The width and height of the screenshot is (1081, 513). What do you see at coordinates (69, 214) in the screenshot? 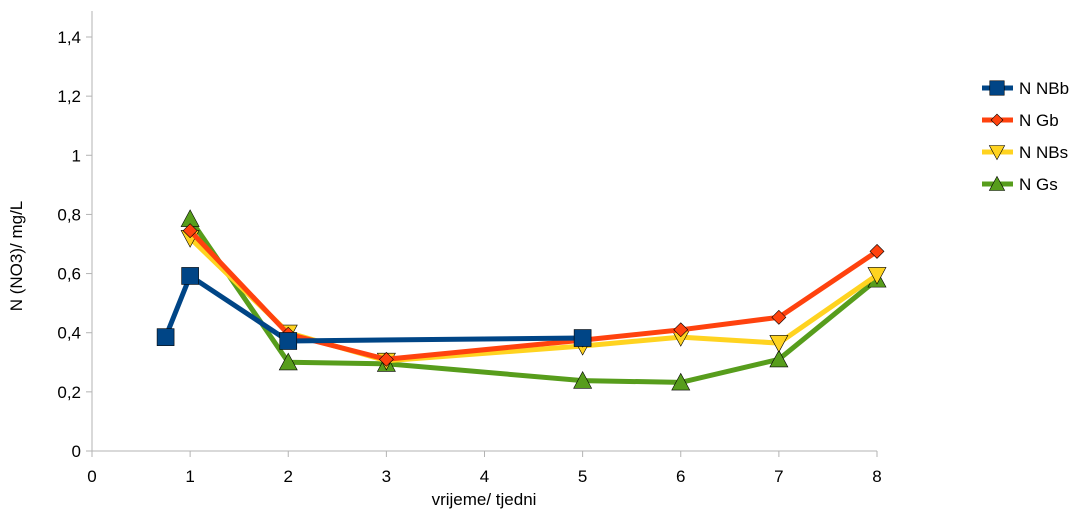
I see `y-tick-label: 0,8` at bounding box center [69, 214].